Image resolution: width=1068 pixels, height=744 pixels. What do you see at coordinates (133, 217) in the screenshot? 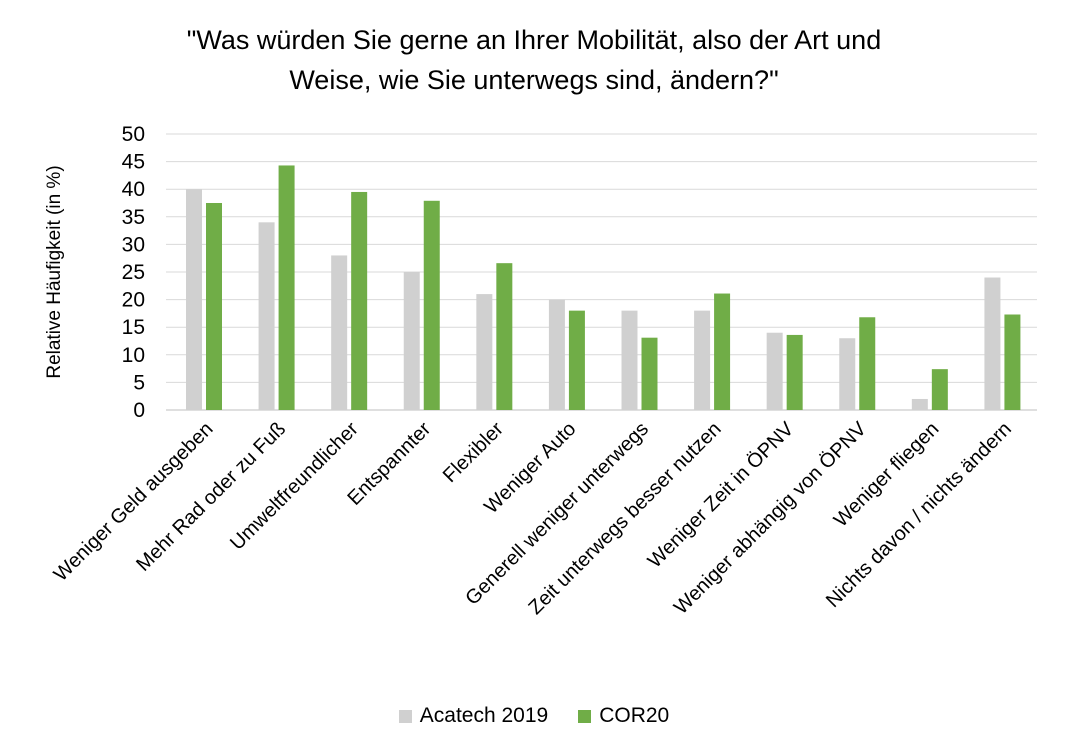
I see `y-tick-label: 35` at bounding box center [133, 217].